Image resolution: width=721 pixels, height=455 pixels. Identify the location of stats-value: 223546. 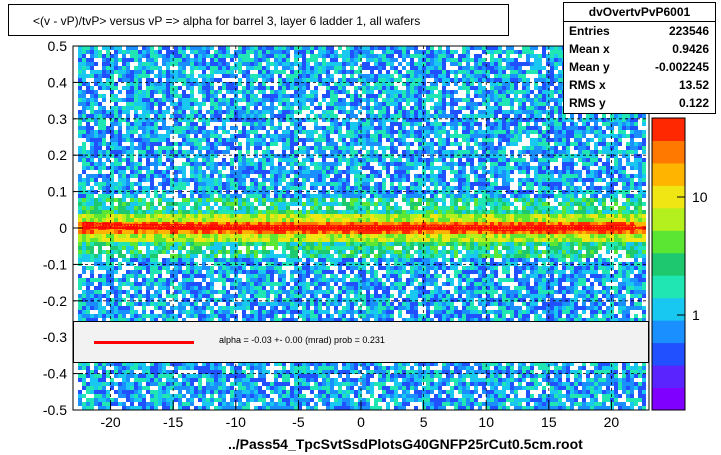
(688, 31).